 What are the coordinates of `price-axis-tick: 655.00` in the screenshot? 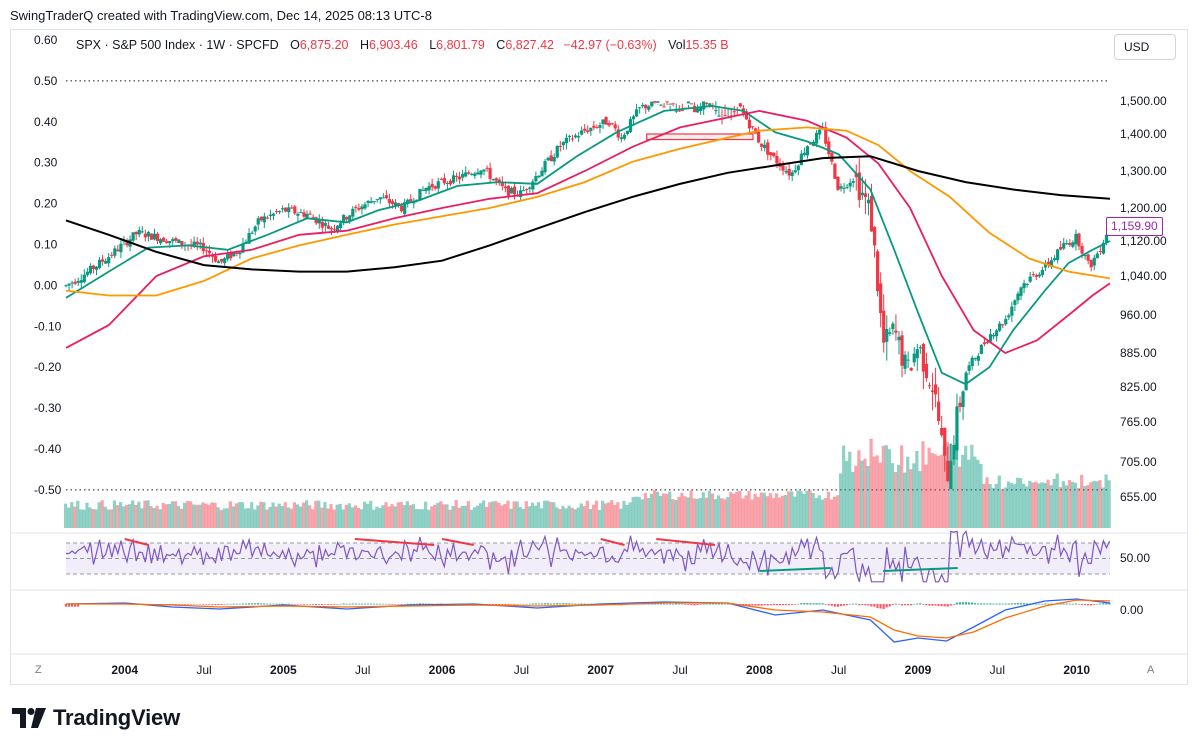 It's located at (1138, 497).